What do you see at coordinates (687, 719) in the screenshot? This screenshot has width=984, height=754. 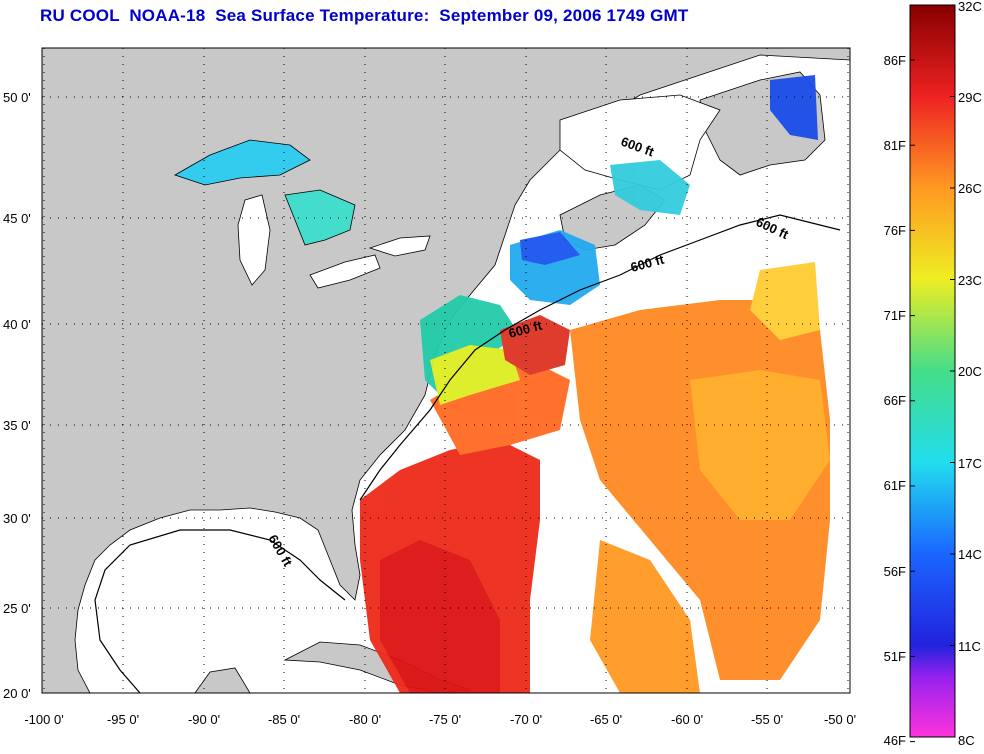 I see `lon-label-60: -60 0'` at bounding box center [687, 719].